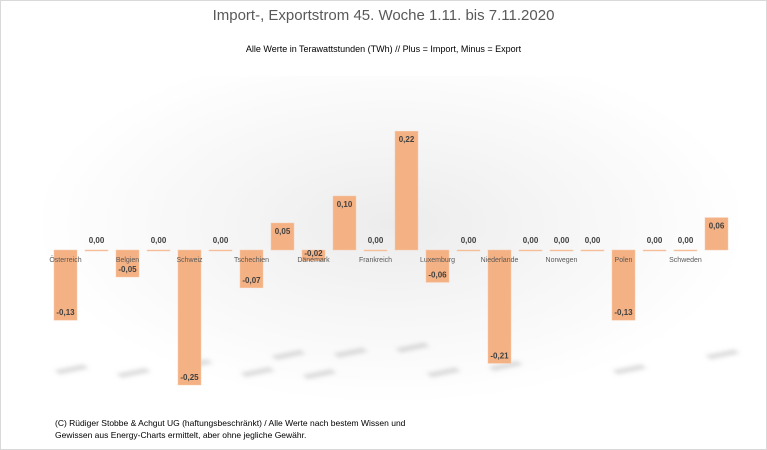 This screenshot has width=767, height=450. I want to click on value-label-7: 0,05, so click(283, 231).